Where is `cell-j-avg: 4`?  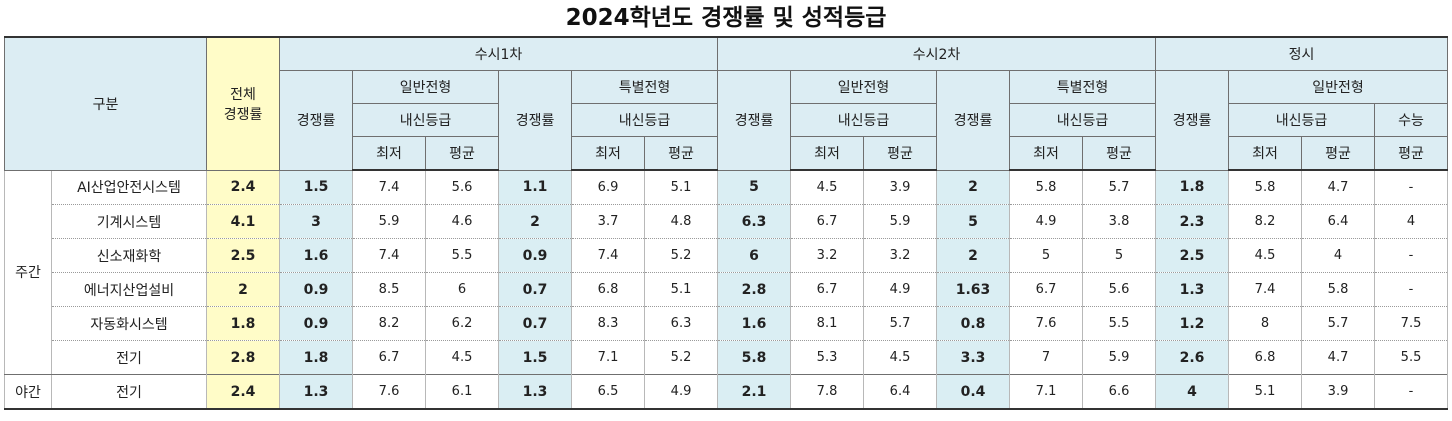 cell-j-avg: 4 is located at coordinates (1338, 255).